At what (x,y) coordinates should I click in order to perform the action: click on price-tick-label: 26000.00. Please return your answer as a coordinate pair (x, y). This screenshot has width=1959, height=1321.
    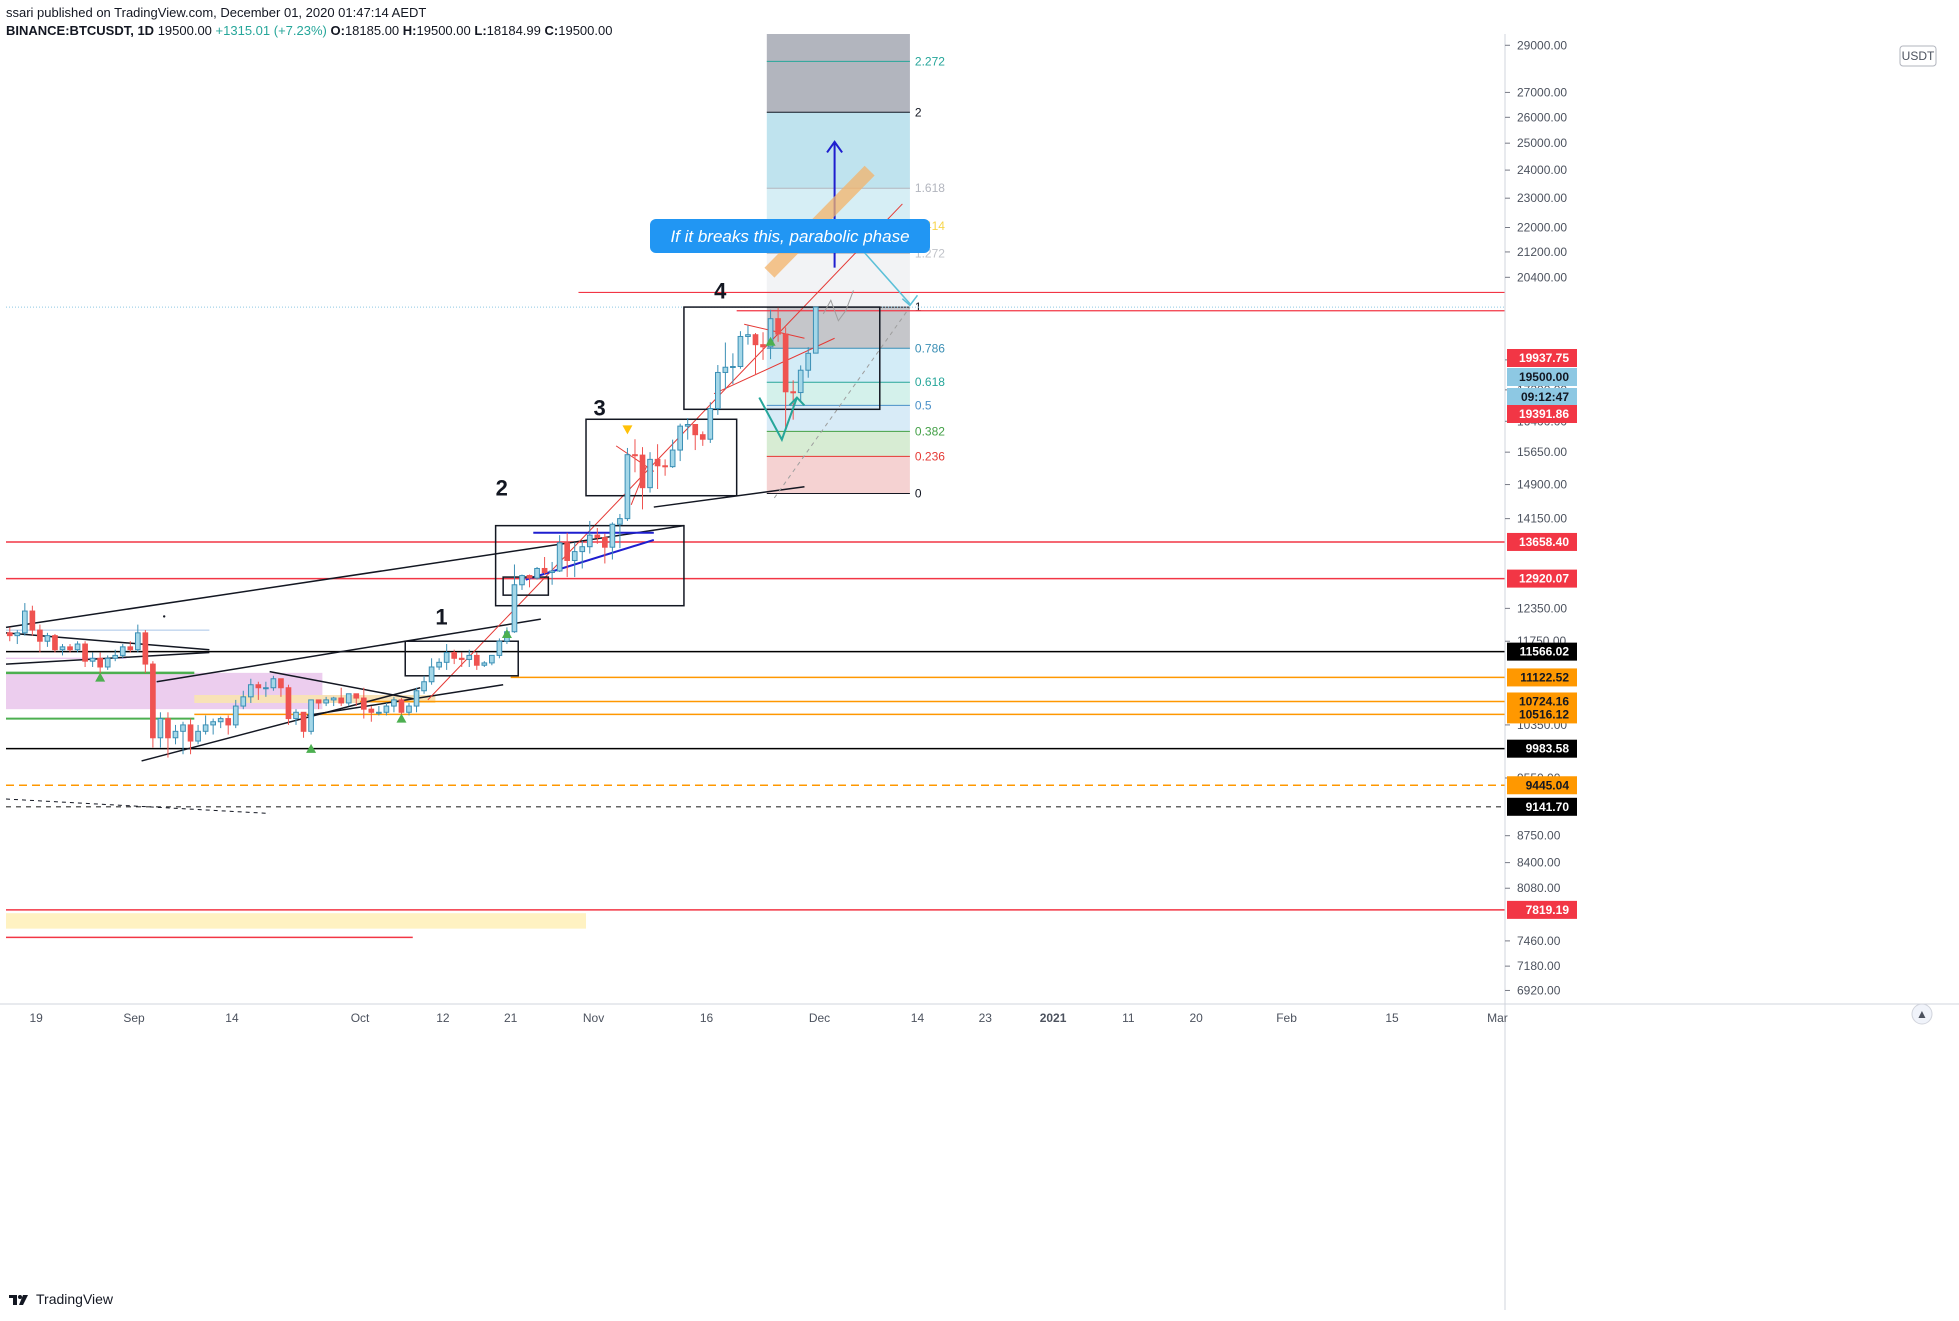
    Looking at the image, I should click on (1542, 117).